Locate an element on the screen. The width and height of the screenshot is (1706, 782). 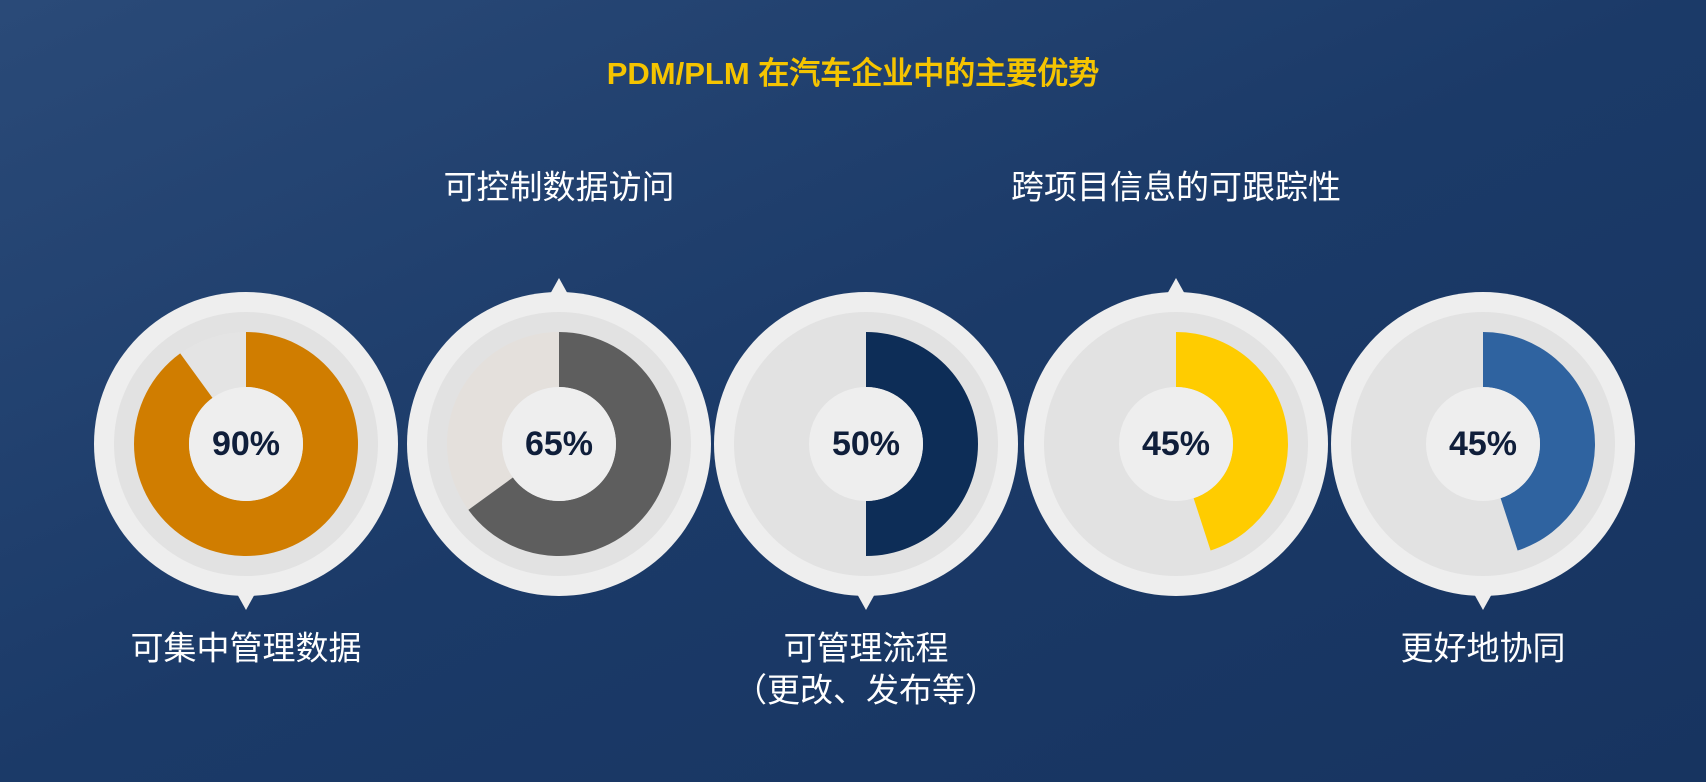
value-label: 65% is located at coordinates (559, 444).